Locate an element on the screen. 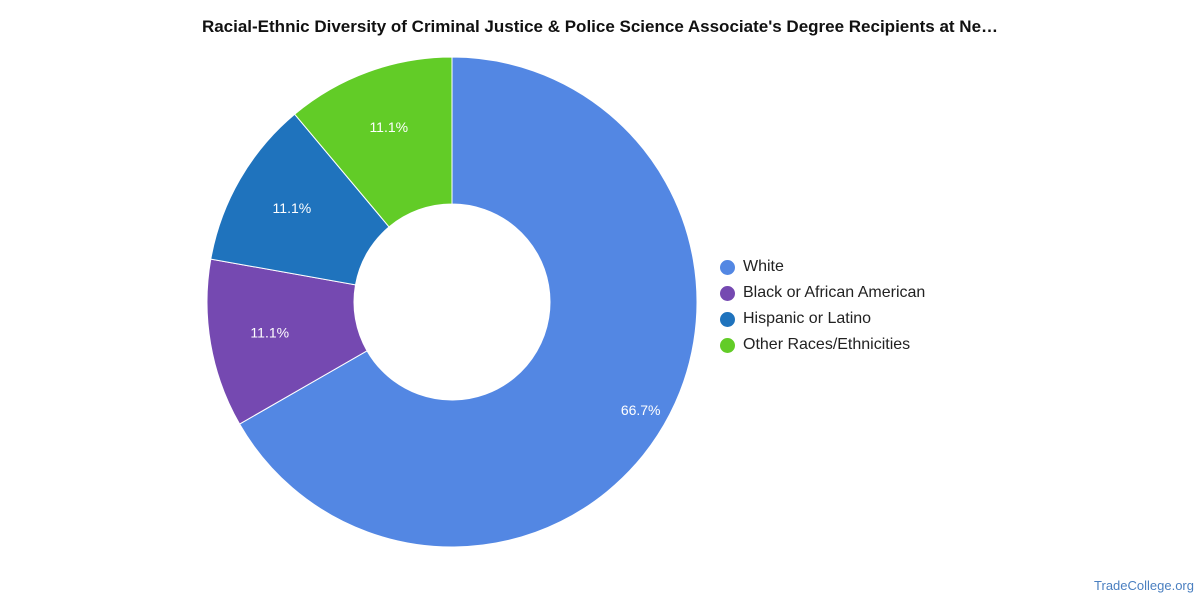  legend-item-other-races-ethnicities: Other Races/Ethnicities is located at coordinates (822, 345).